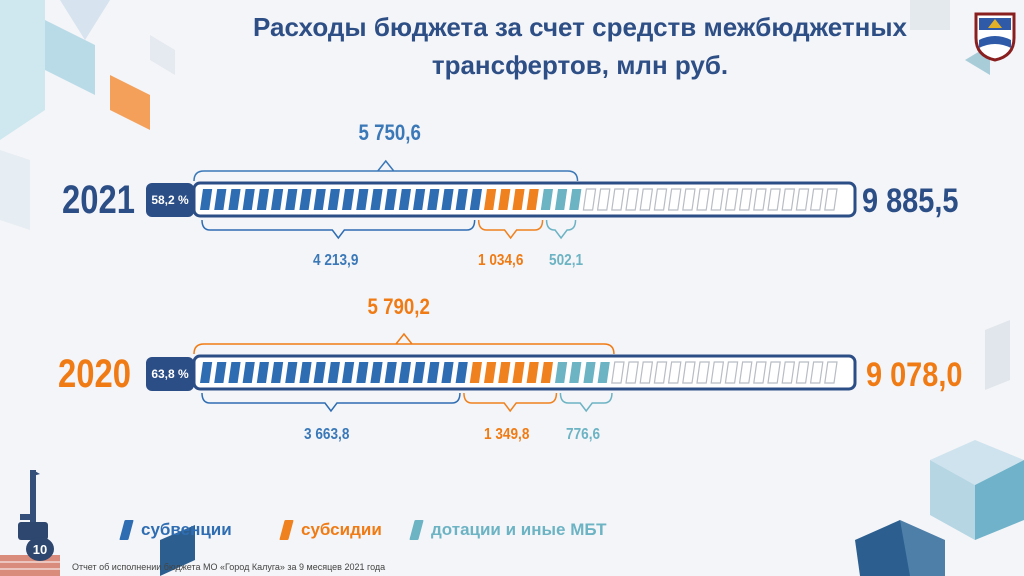 This screenshot has width=1024, height=576. I want to click on legend-item-subsidies: субсидии, so click(330, 530).